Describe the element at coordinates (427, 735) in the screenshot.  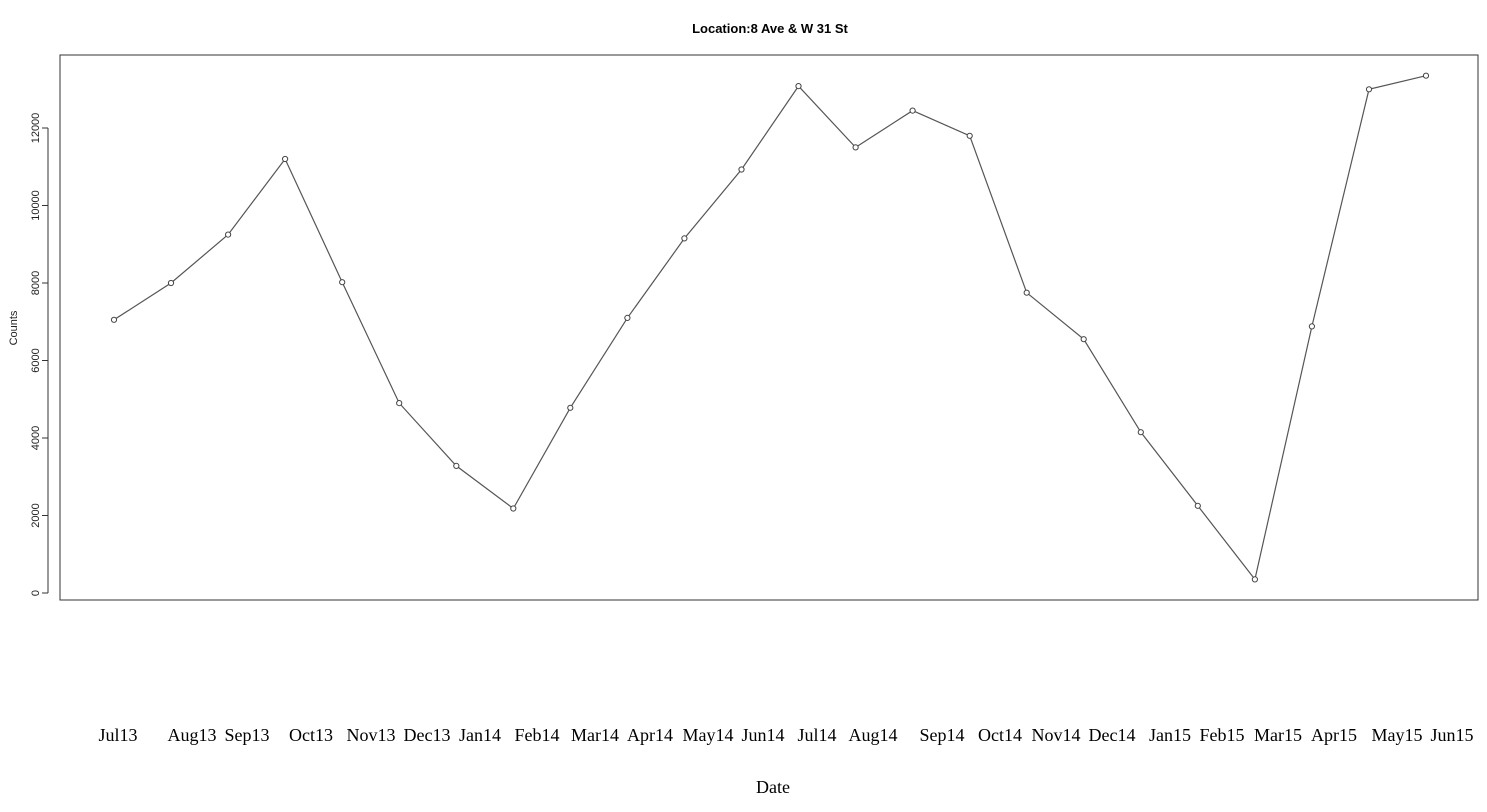
I see `x-tick-label: Dec13` at that location.